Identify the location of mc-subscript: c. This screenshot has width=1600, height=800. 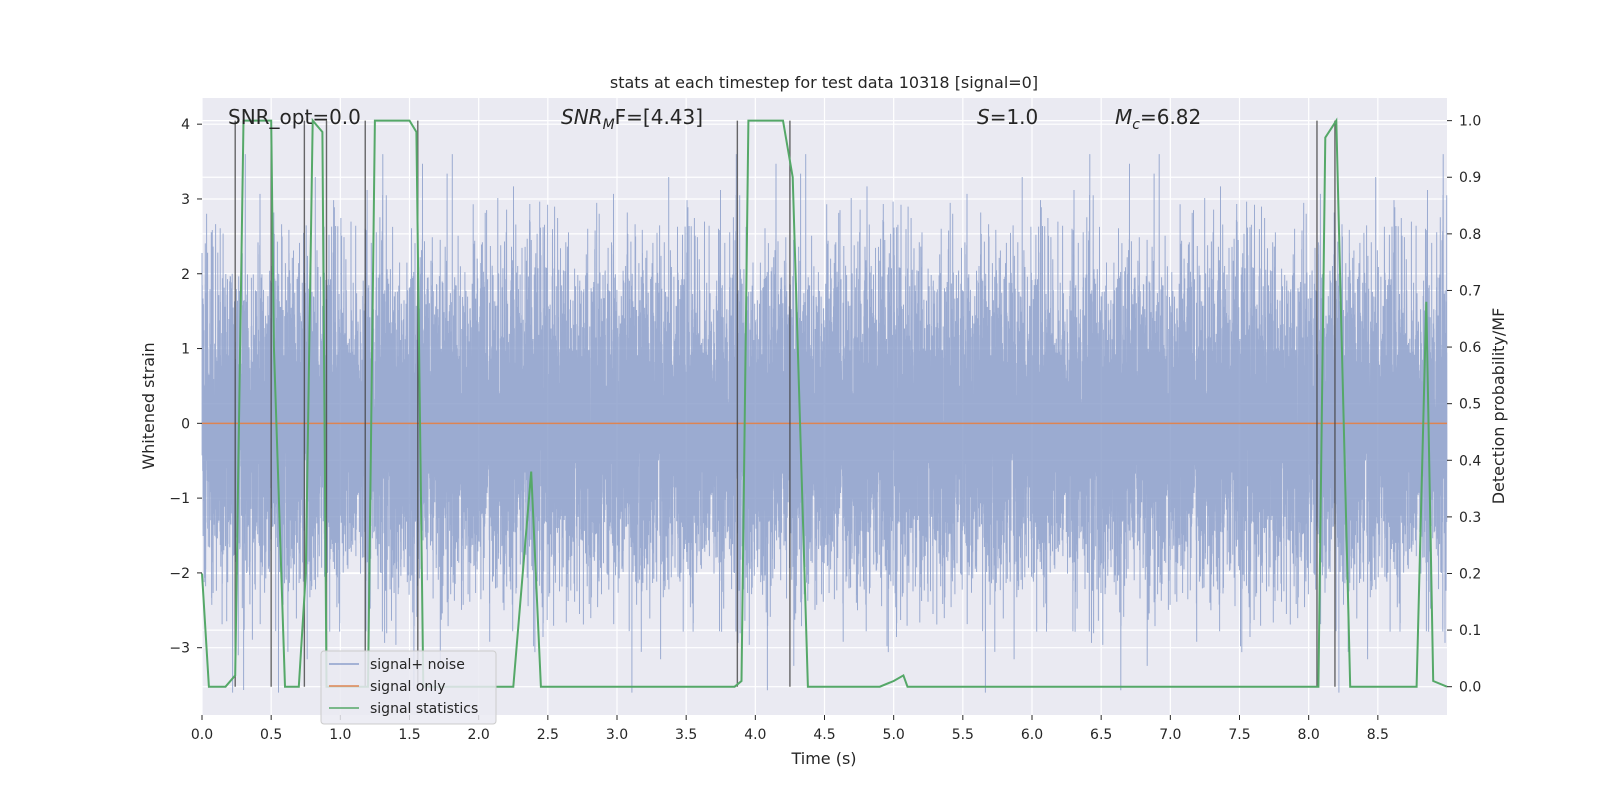
(1136, 125).